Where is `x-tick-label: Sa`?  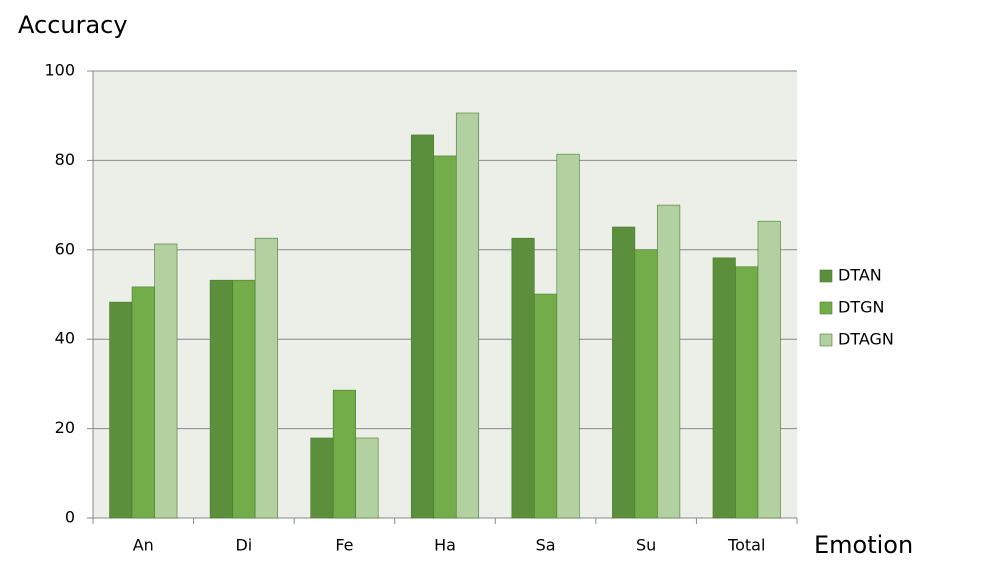 x-tick-label: Sa is located at coordinates (546, 545).